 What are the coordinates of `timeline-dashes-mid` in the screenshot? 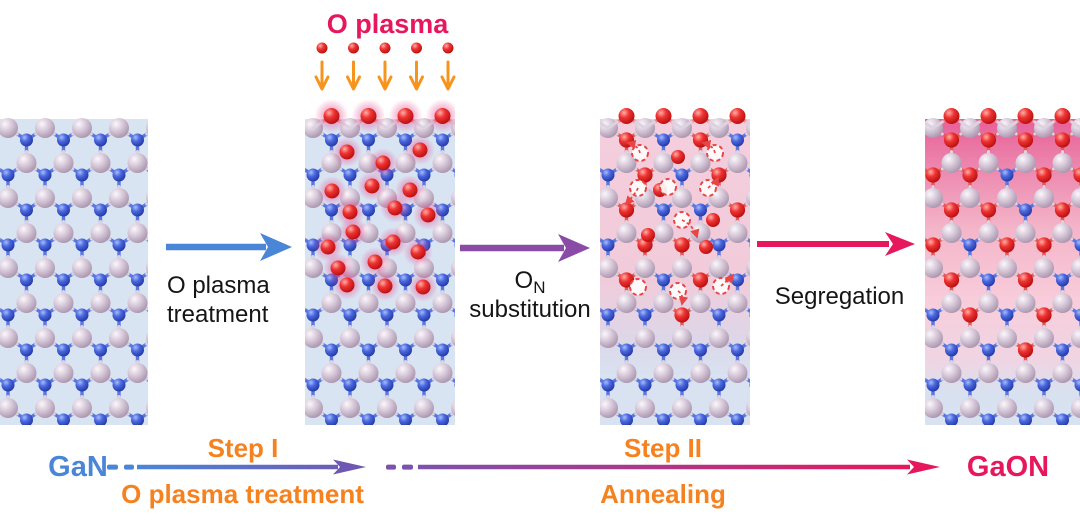 It's located at (399, 467).